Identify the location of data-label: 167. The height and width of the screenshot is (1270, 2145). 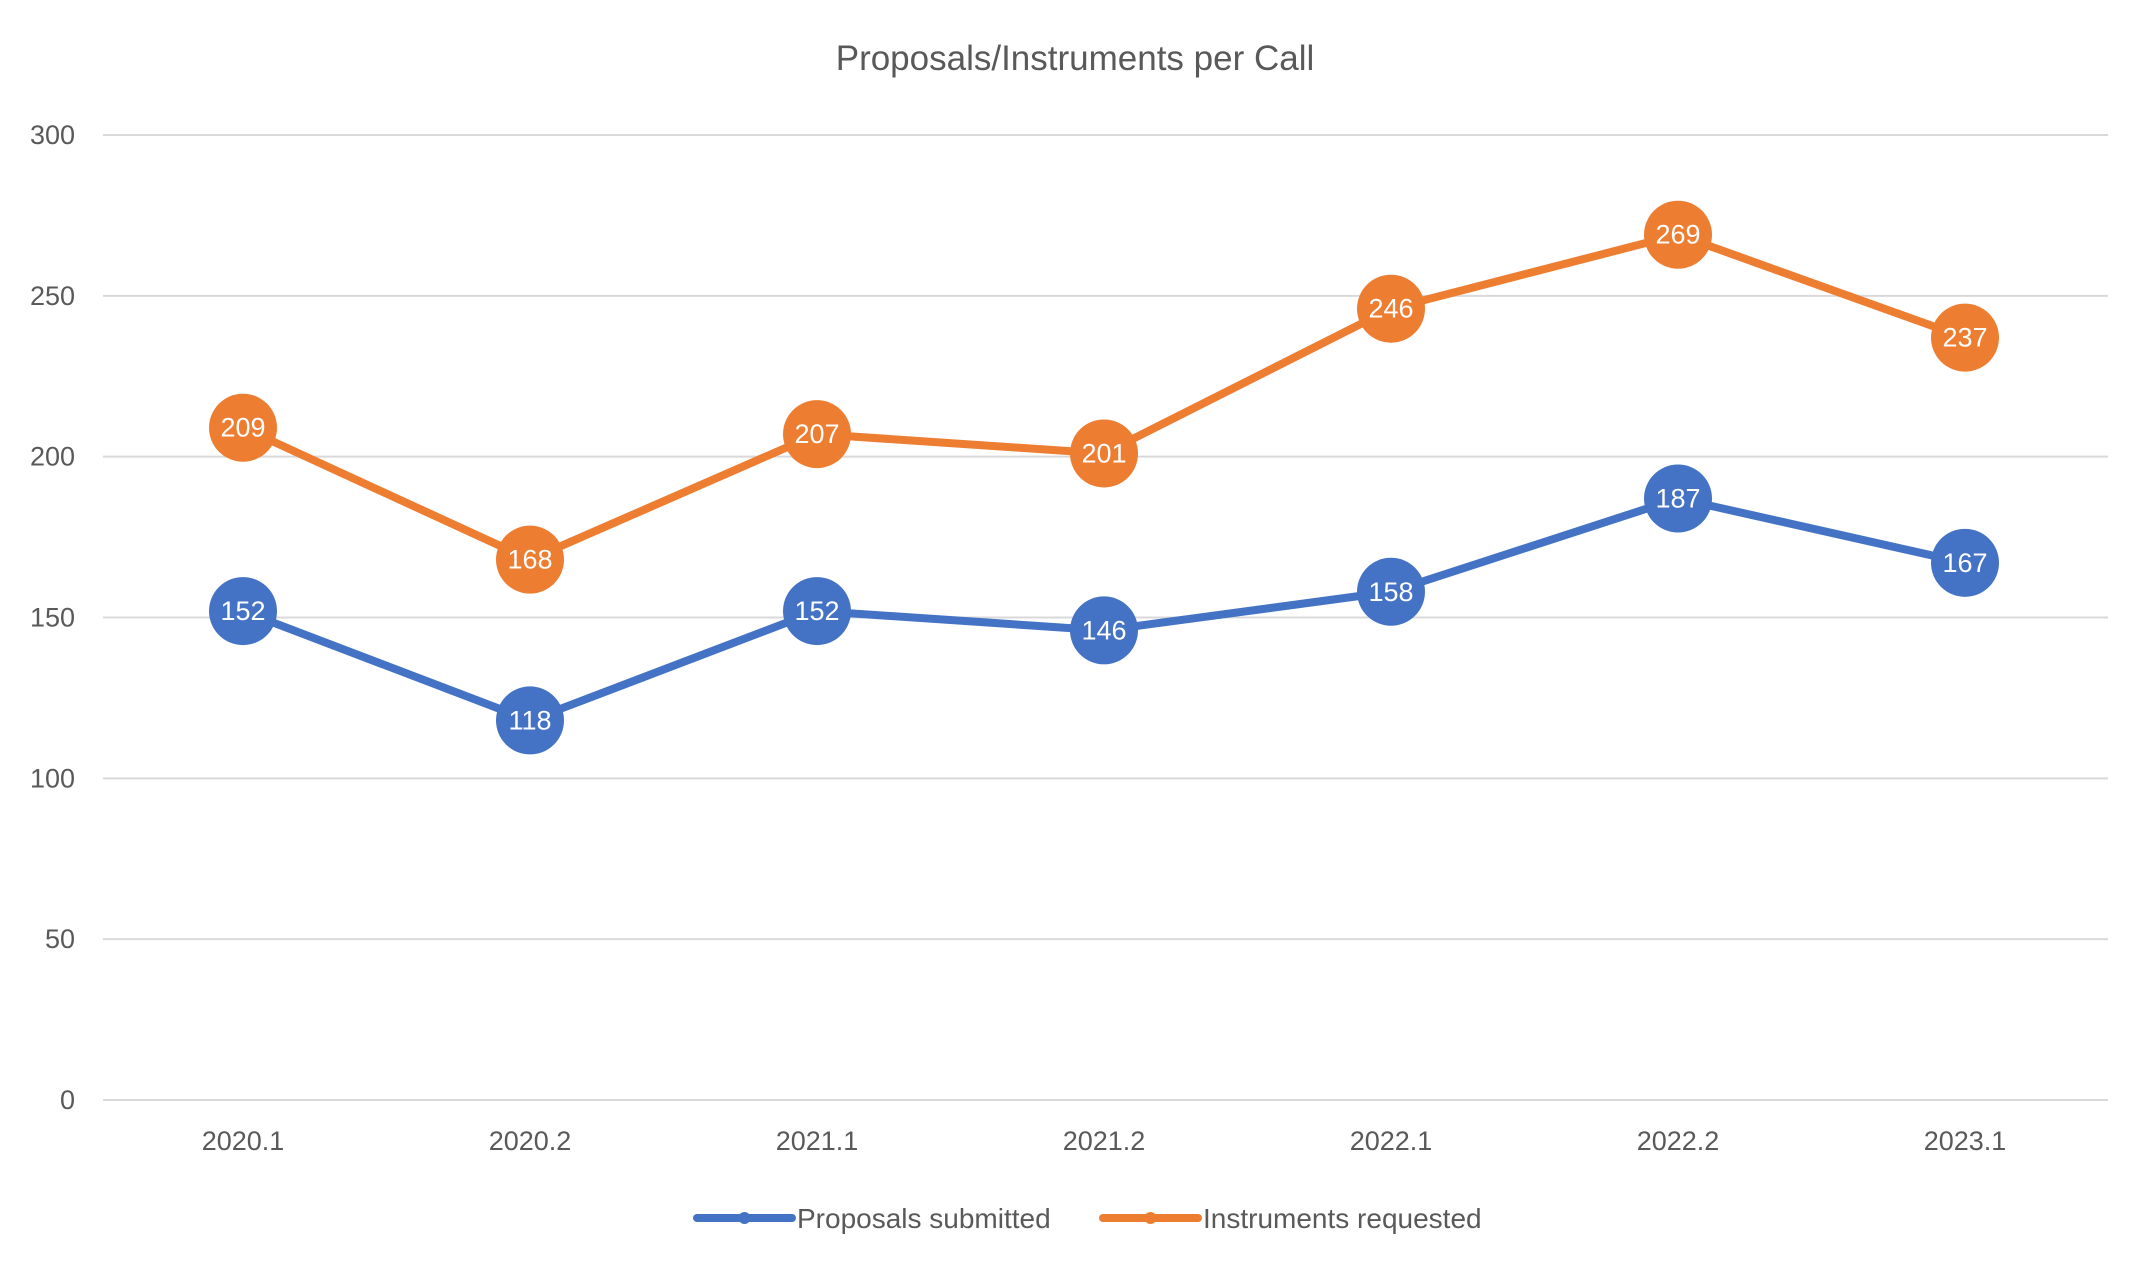
(1964, 563).